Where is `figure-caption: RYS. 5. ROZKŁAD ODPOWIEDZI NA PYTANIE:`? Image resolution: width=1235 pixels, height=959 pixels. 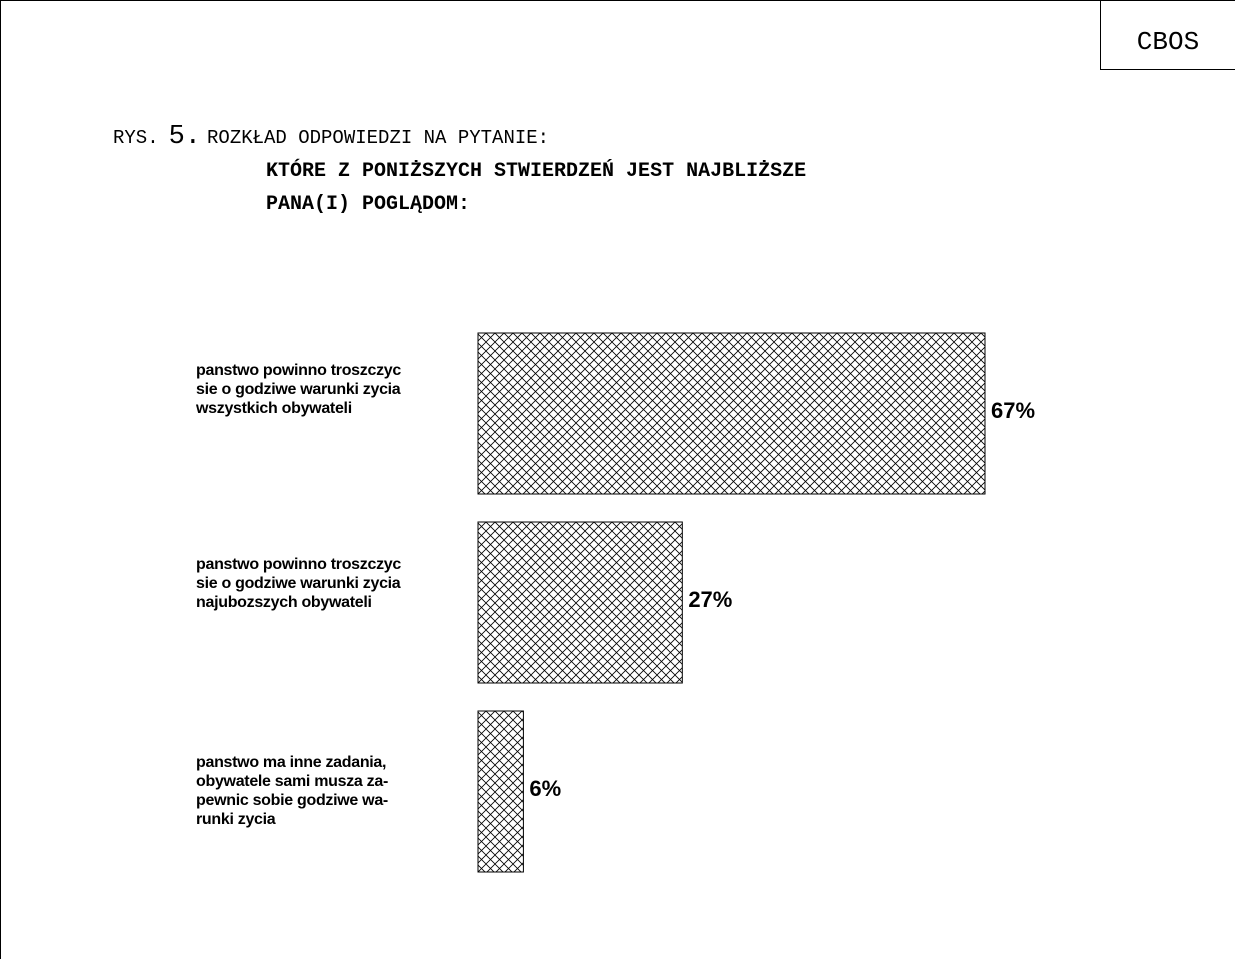 figure-caption: RYS. 5. ROZKŁAD ODPOWIEDZI NA PYTANIE: is located at coordinates (331, 137).